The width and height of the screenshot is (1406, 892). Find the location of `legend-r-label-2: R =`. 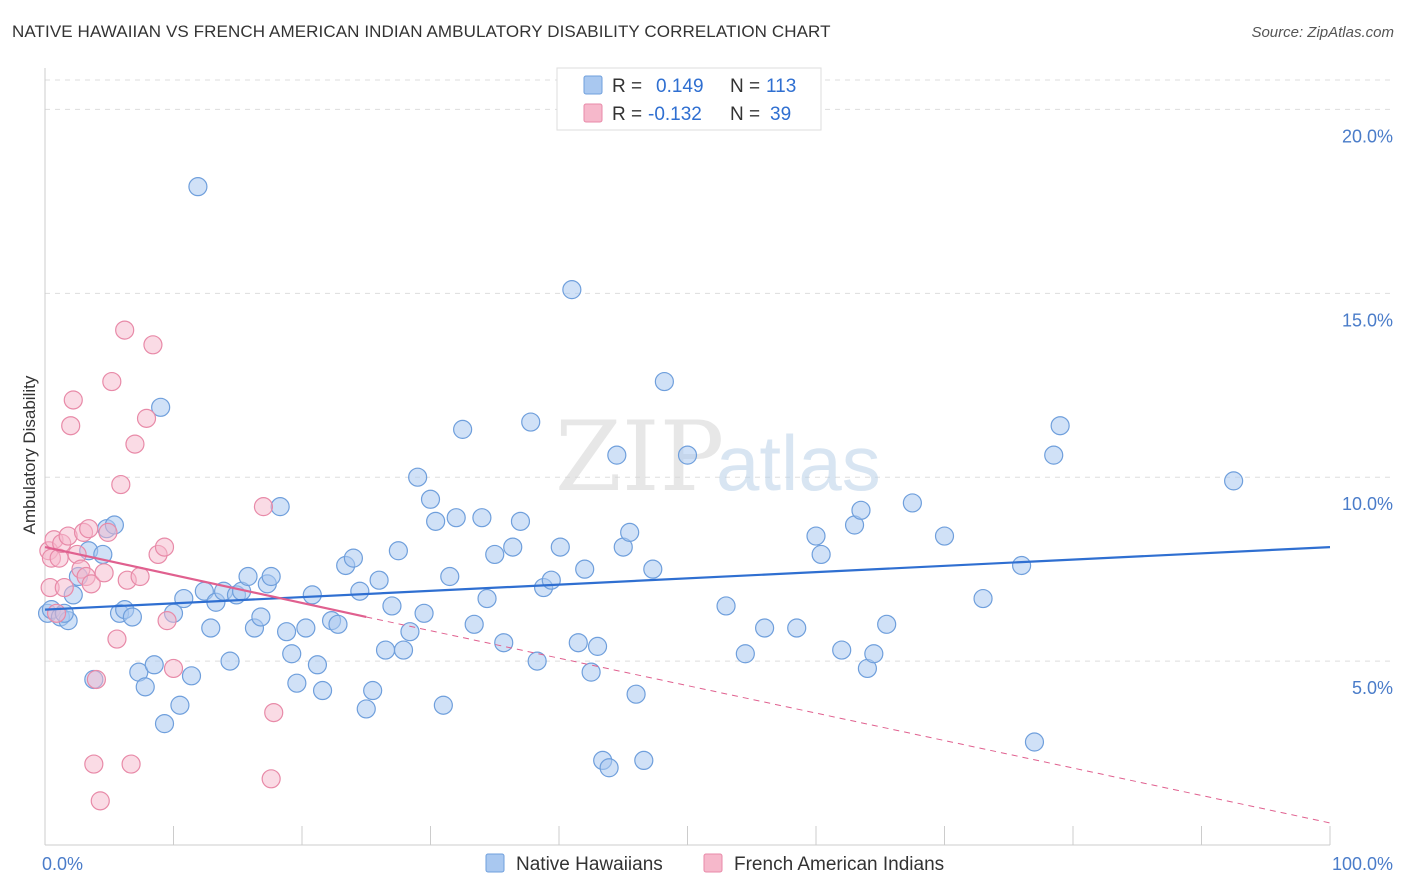

legend-r-label-2: R = is located at coordinates (627, 114).